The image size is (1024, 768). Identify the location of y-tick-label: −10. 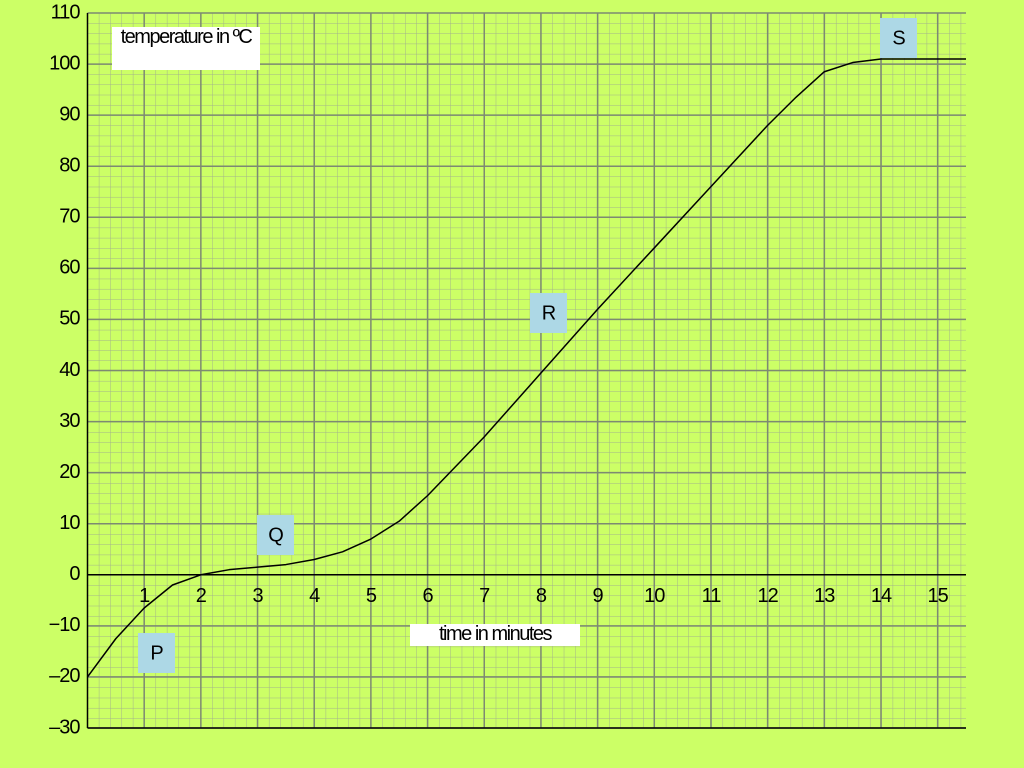
(65, 625).